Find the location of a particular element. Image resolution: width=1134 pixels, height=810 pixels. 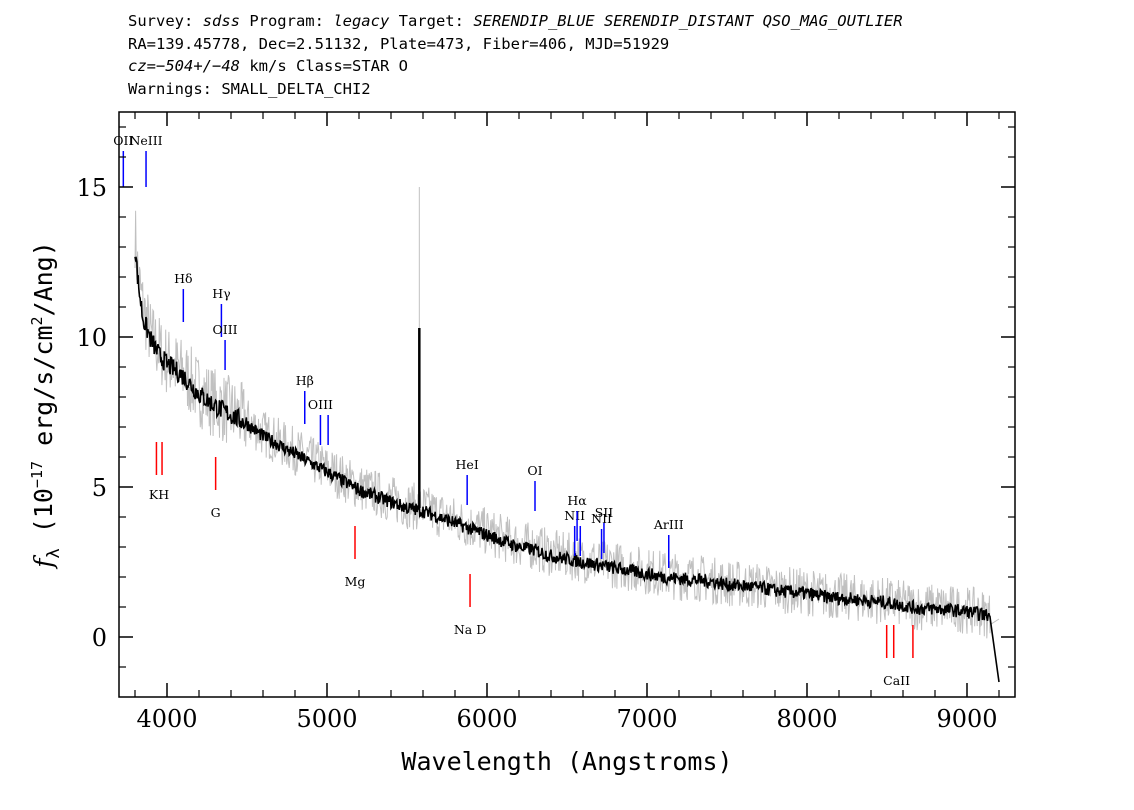

line-label-ariii: ArIII is located at coordinates (668, 524).